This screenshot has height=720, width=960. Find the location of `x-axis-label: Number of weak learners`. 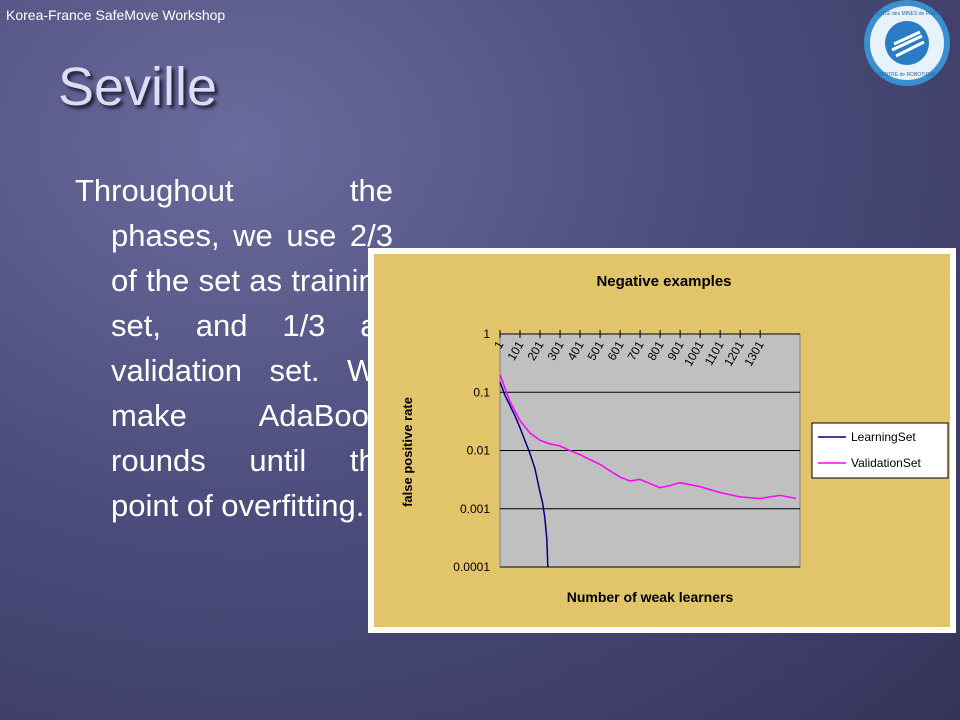

x-axis-label: Number of weak learners is located at coordinates (650, 597).